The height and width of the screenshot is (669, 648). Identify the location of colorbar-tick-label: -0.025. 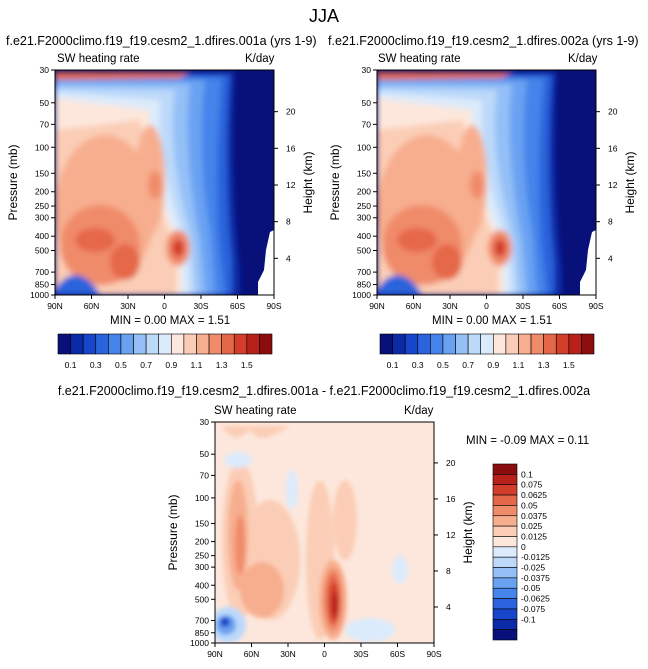
(533, 568).